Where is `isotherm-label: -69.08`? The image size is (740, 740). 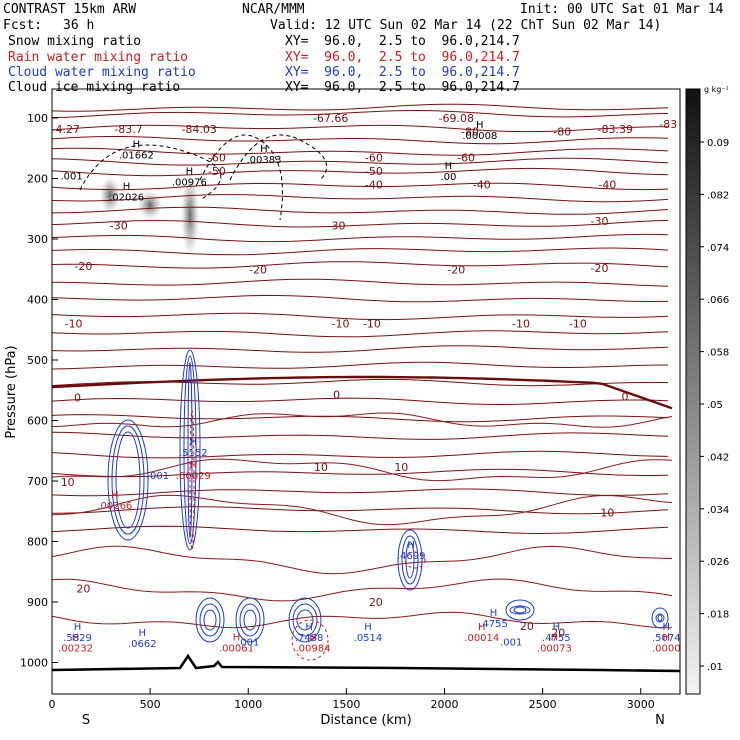 isotherm-label: -69.08 is located at coordinates (456, 118).